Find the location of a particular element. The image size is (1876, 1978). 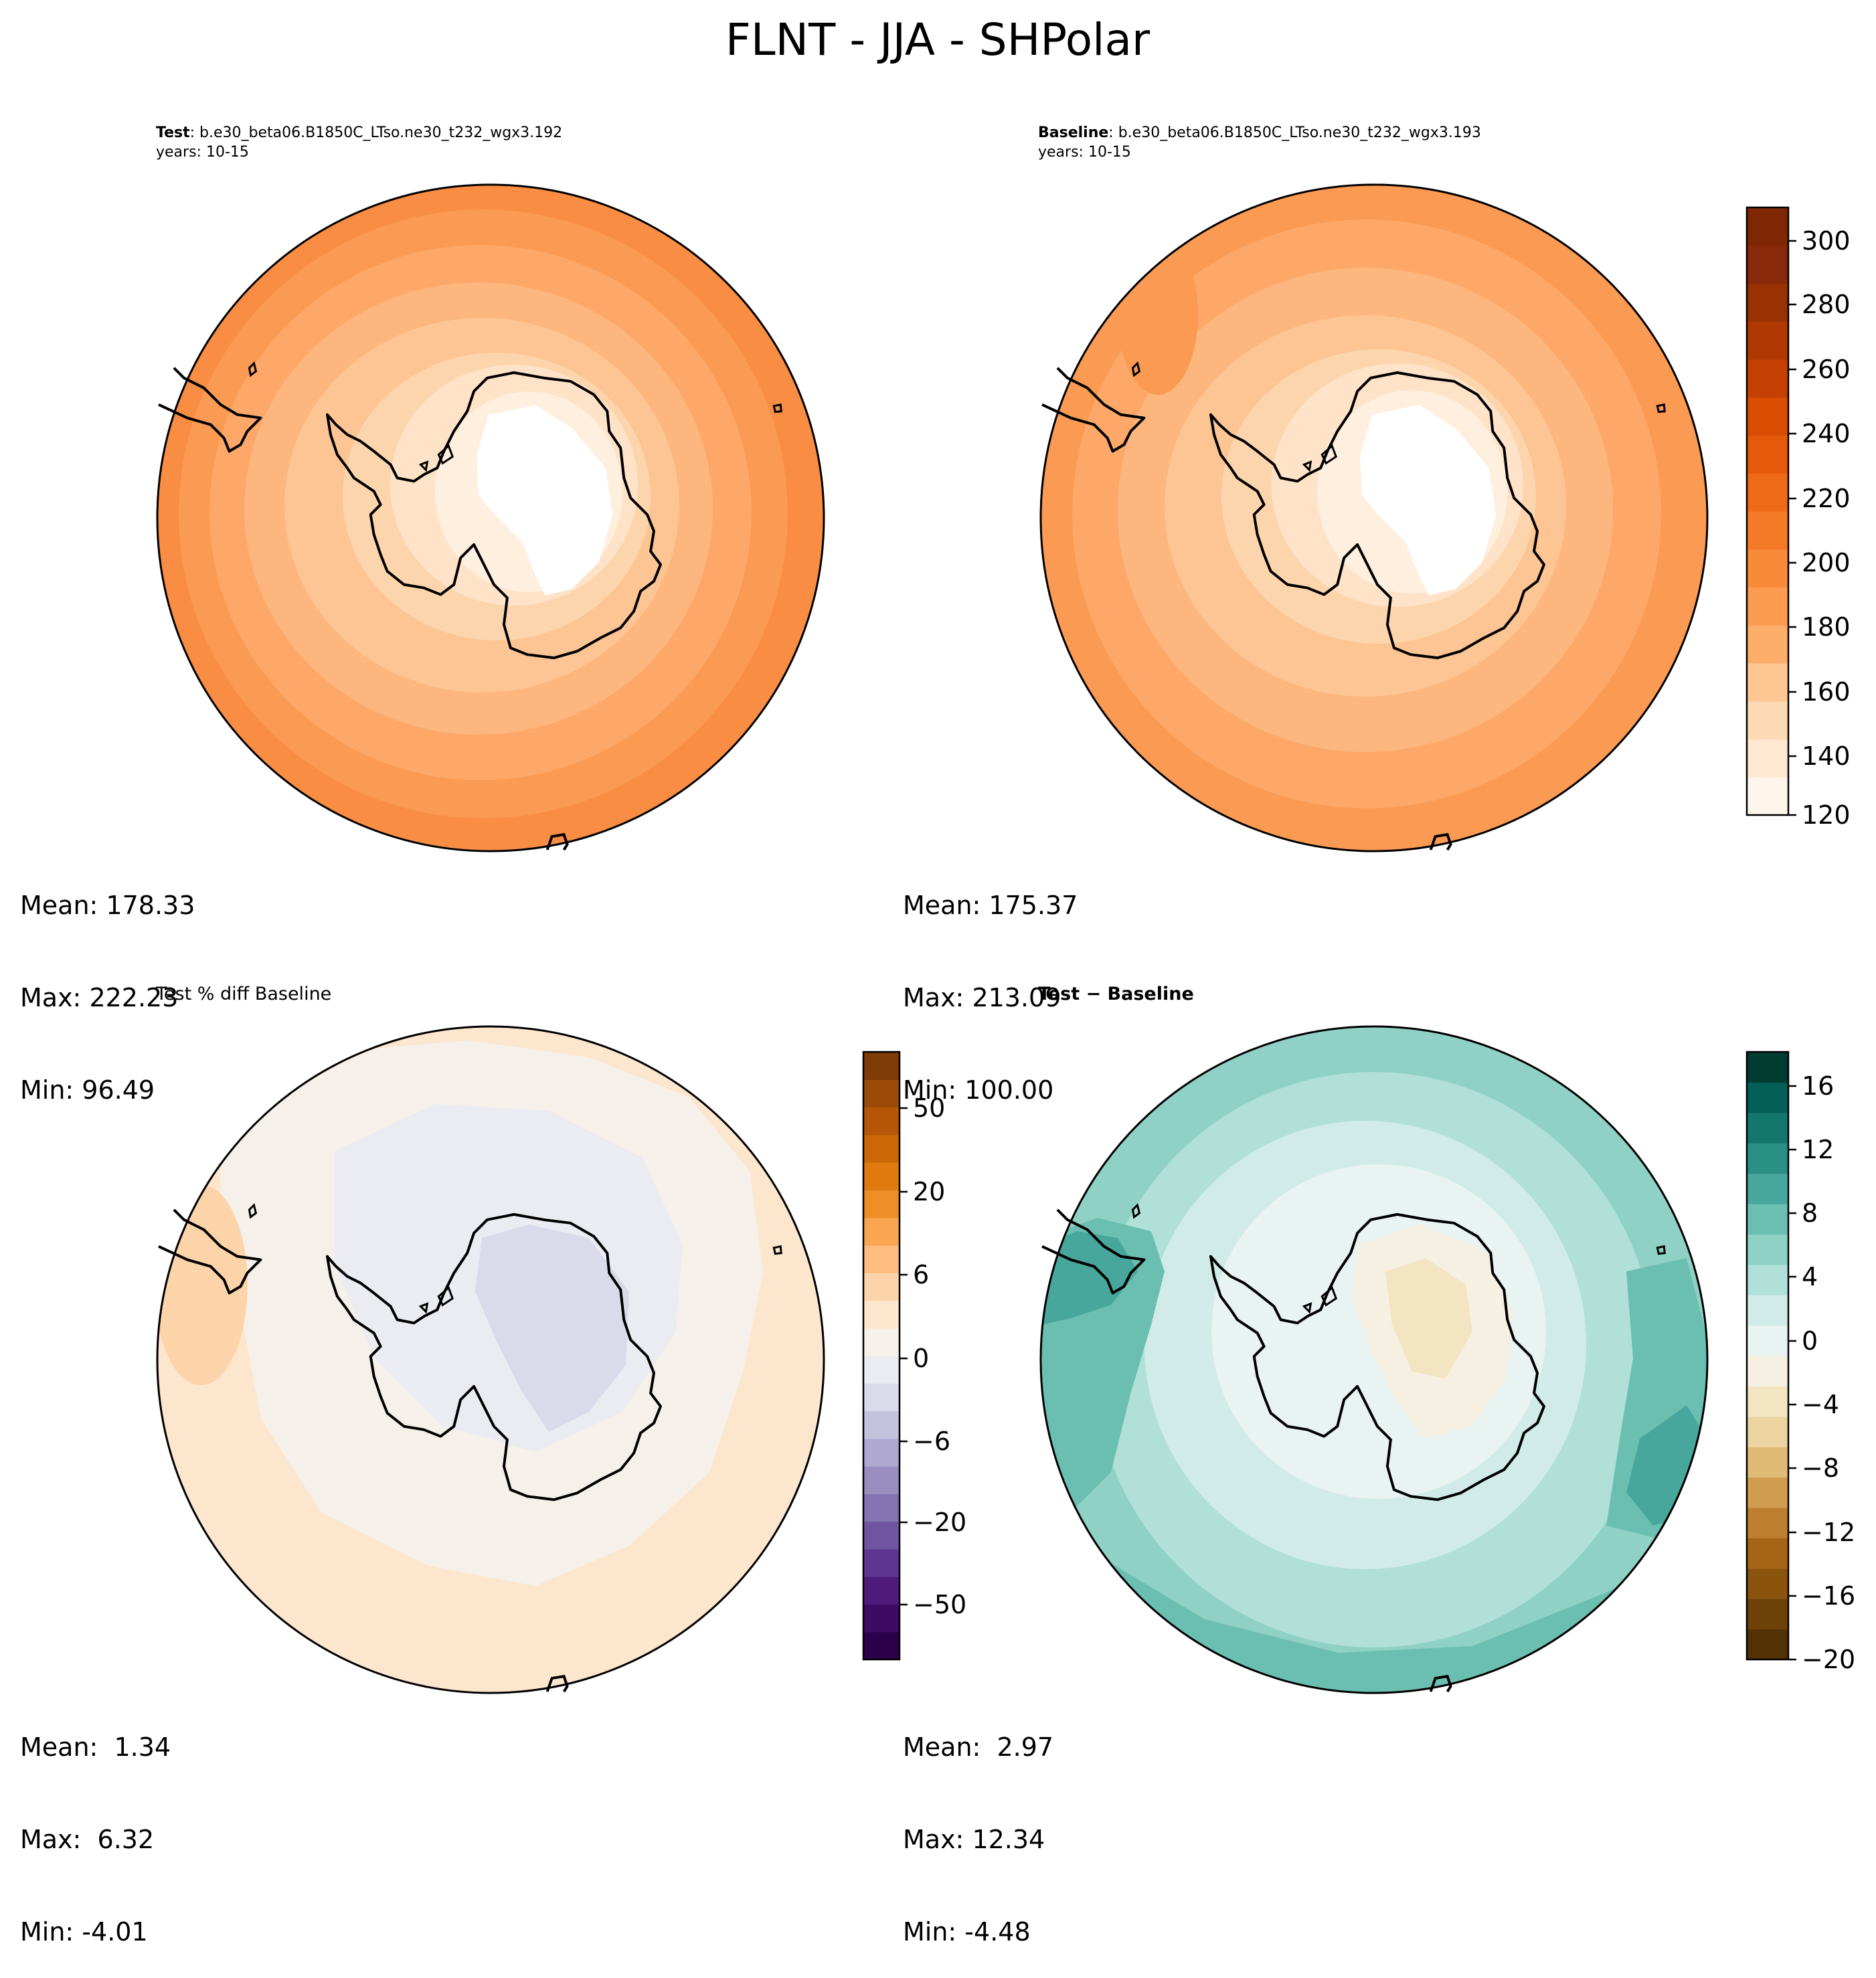

stats-diff: Mean: 2.97 Max: 12.34 Min: -4.48 is located at coordinates (978, 1824).